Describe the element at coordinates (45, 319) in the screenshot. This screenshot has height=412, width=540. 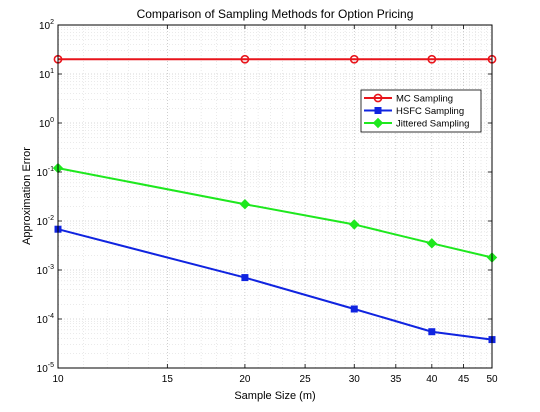
I see `y-tick-label: 10⁻⁴` at that location.